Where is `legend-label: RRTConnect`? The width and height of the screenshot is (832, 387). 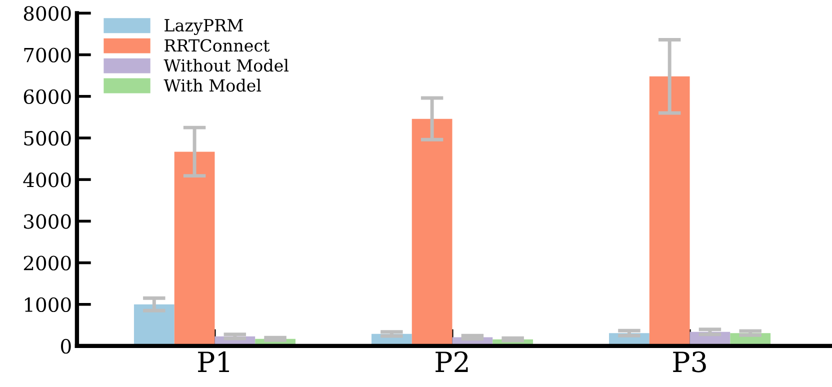 legend-label: RRTConnect is located at coordinates (217, 45).